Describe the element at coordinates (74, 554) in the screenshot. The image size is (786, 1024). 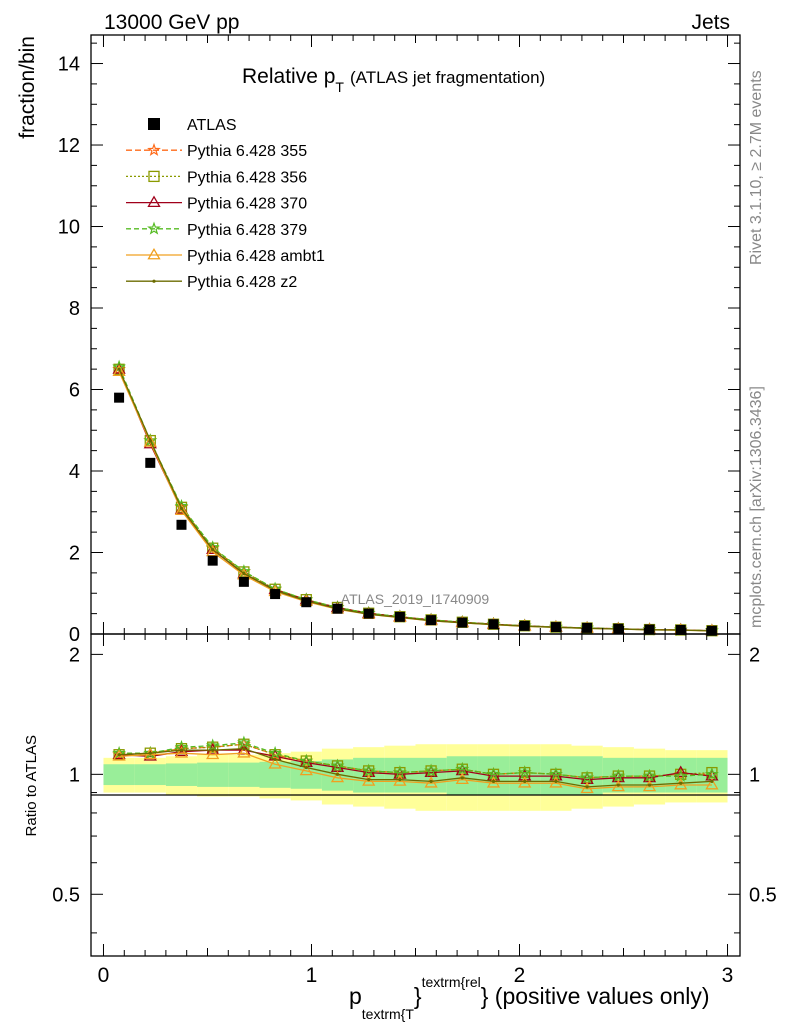
I see `y-tick-label-top: 2` at that location.